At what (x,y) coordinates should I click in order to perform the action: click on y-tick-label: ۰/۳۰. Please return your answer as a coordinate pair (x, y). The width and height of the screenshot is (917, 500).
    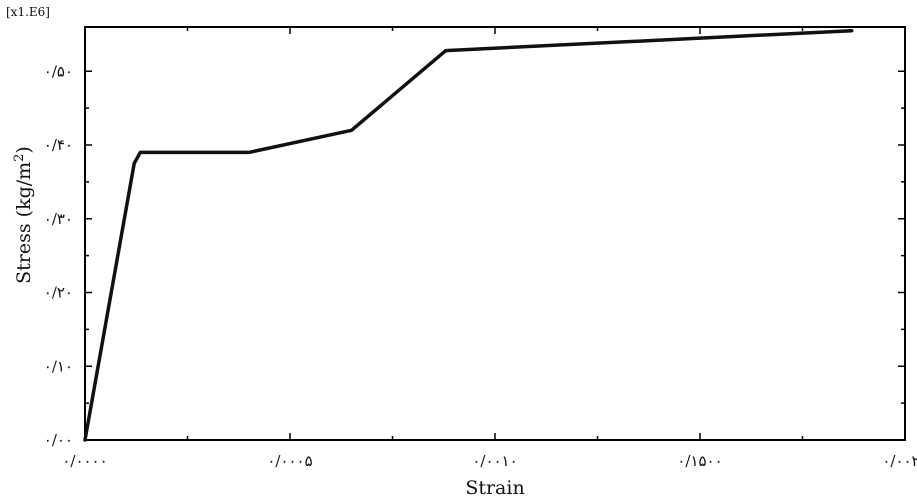
    Looking at the image, I should click on (58, 219).